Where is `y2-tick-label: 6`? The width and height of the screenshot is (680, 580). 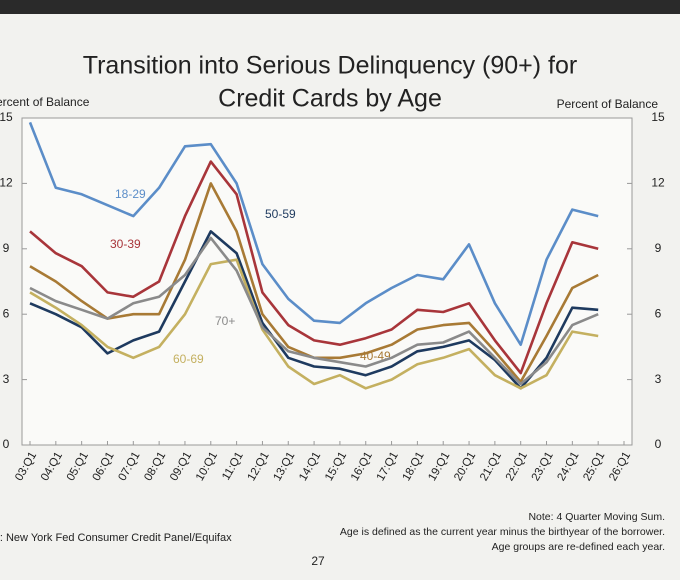 y2-tick-label: 6 is located at coordinates (658, 313).